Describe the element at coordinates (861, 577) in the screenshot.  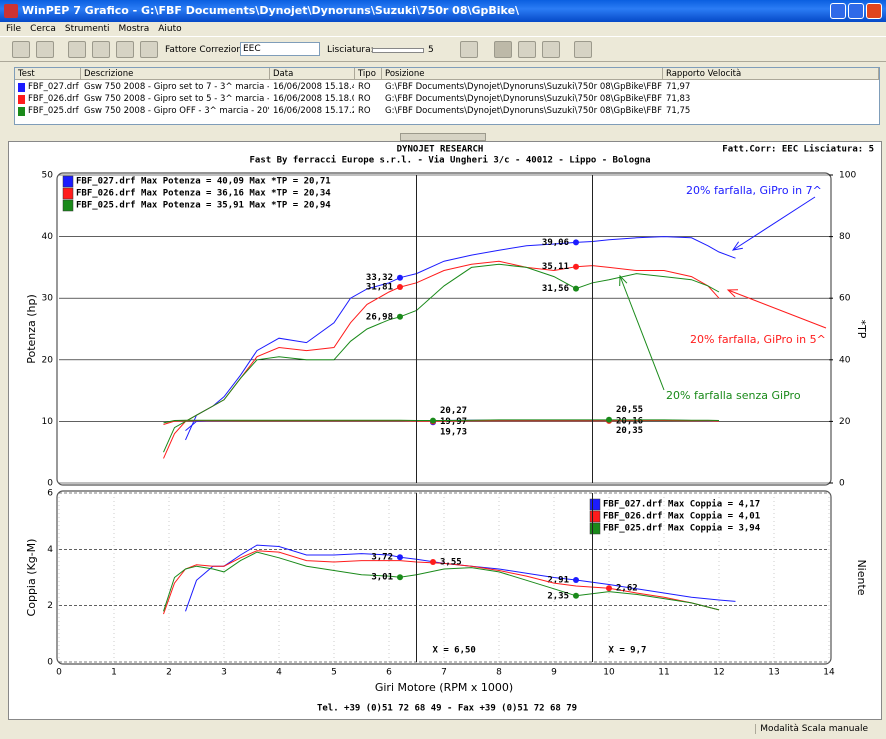
I see `y2-axis-label: Niente` at that location.